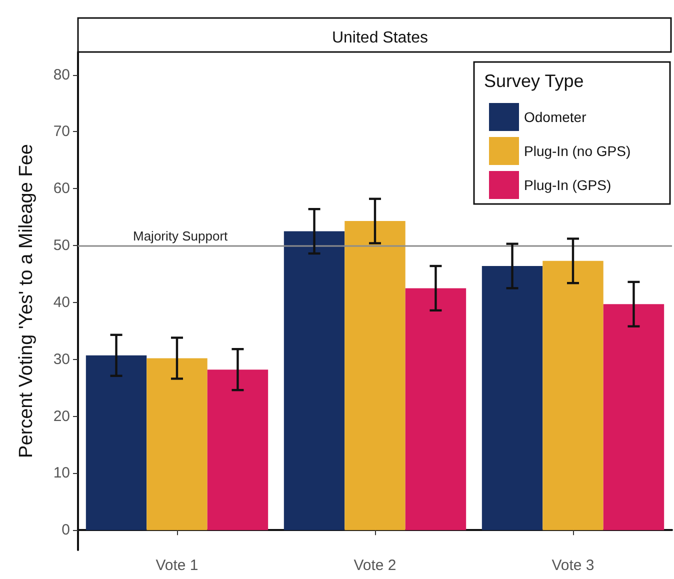  I want to click on y-tick-label: 60, so click(61, 189).